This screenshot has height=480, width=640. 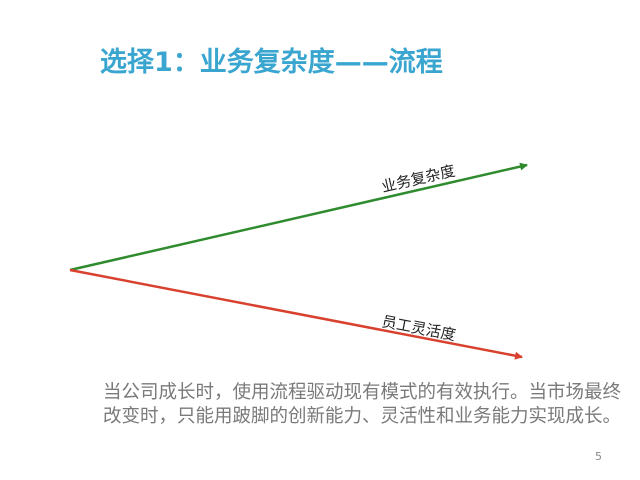 I want to click on page-number: 5, so click(x=598, y=456).